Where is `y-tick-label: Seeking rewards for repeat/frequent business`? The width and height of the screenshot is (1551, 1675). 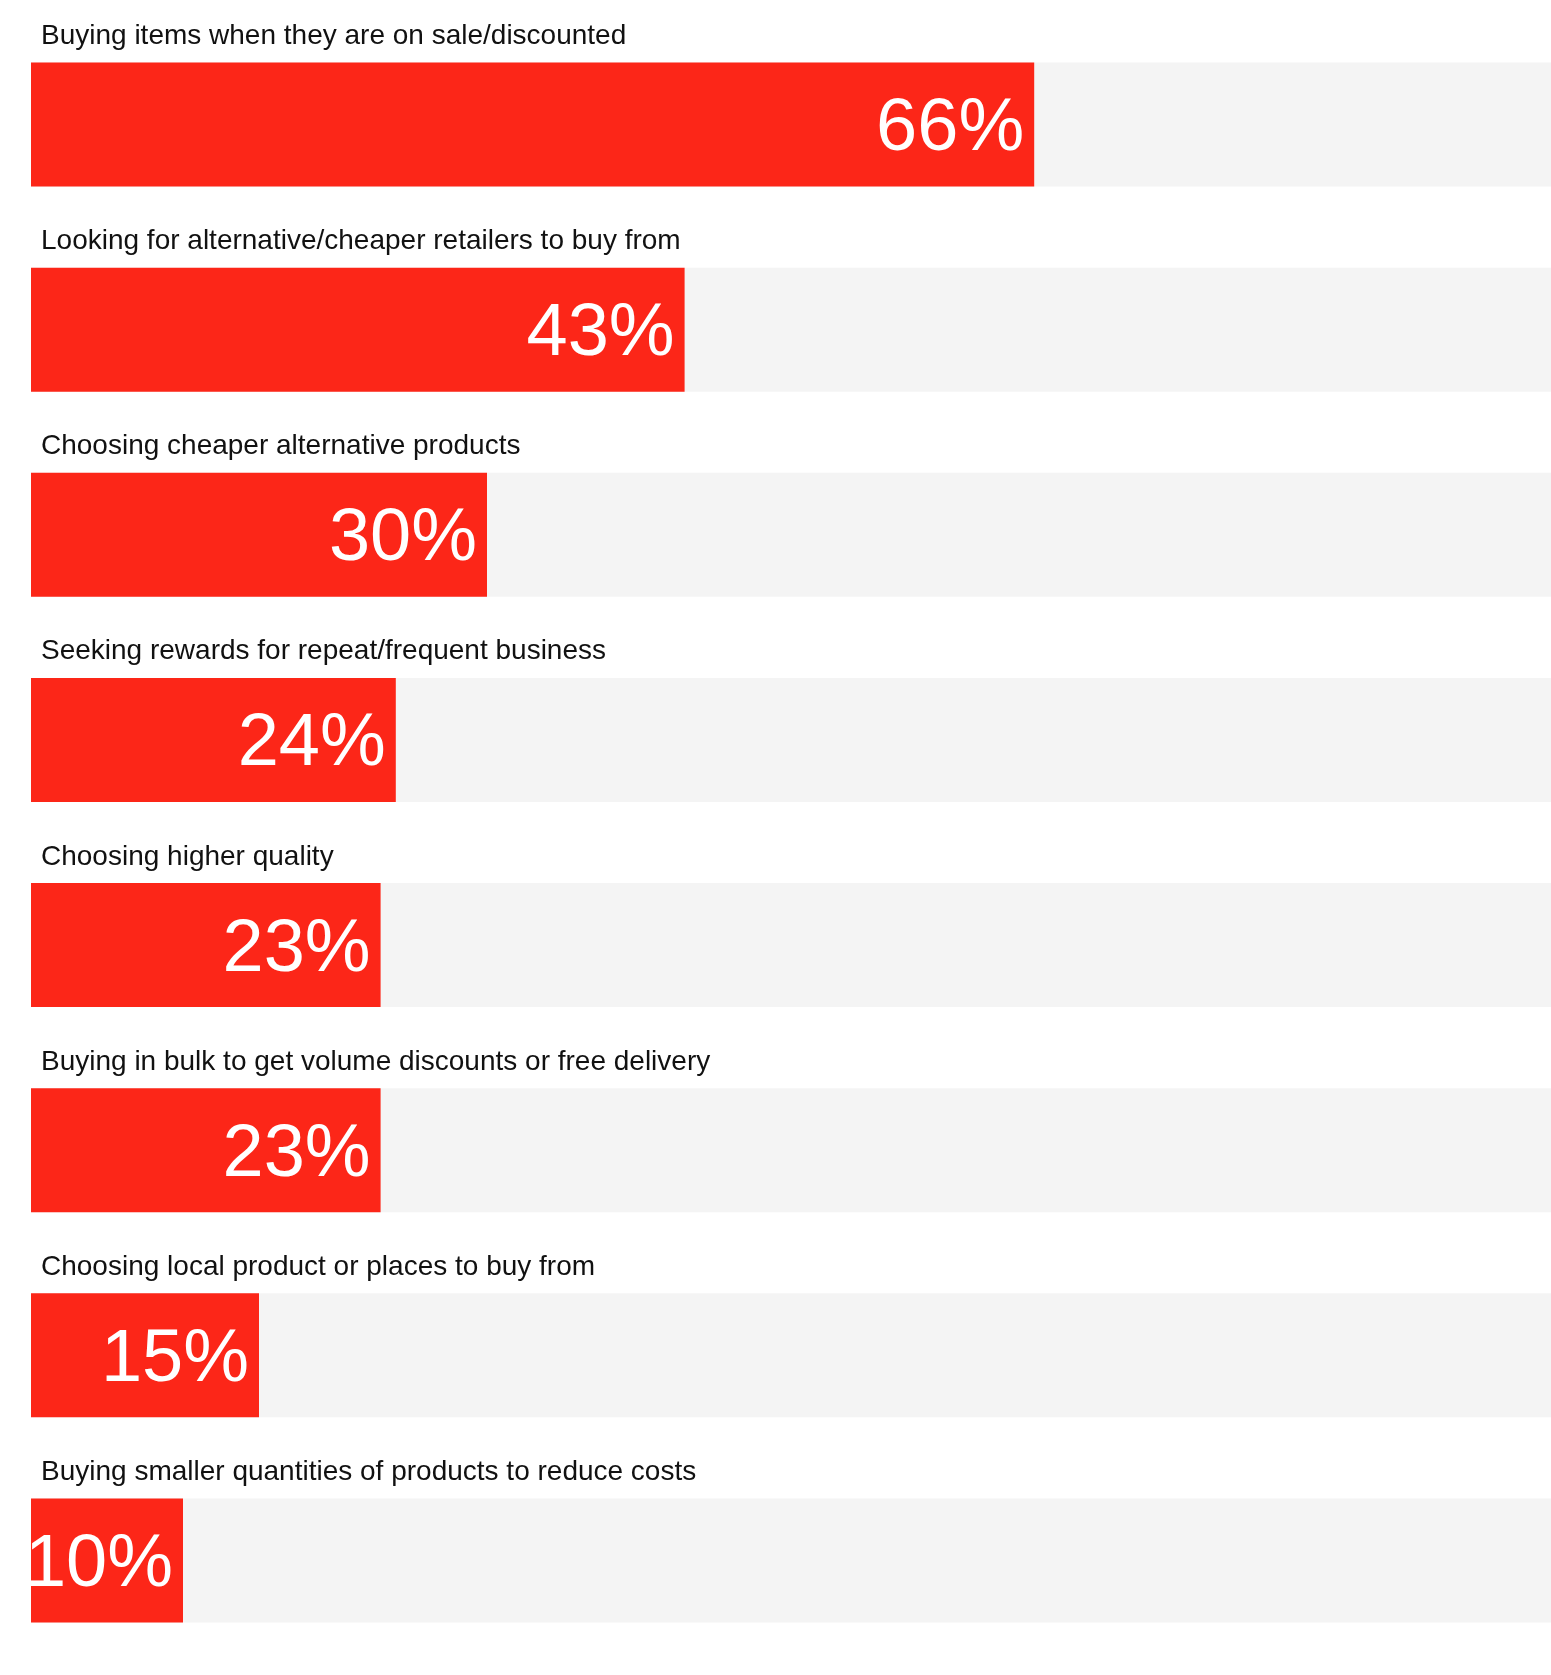
y-tick-label: Seeking rewards for repeat/frequent business is located at coordinates (323, 650).